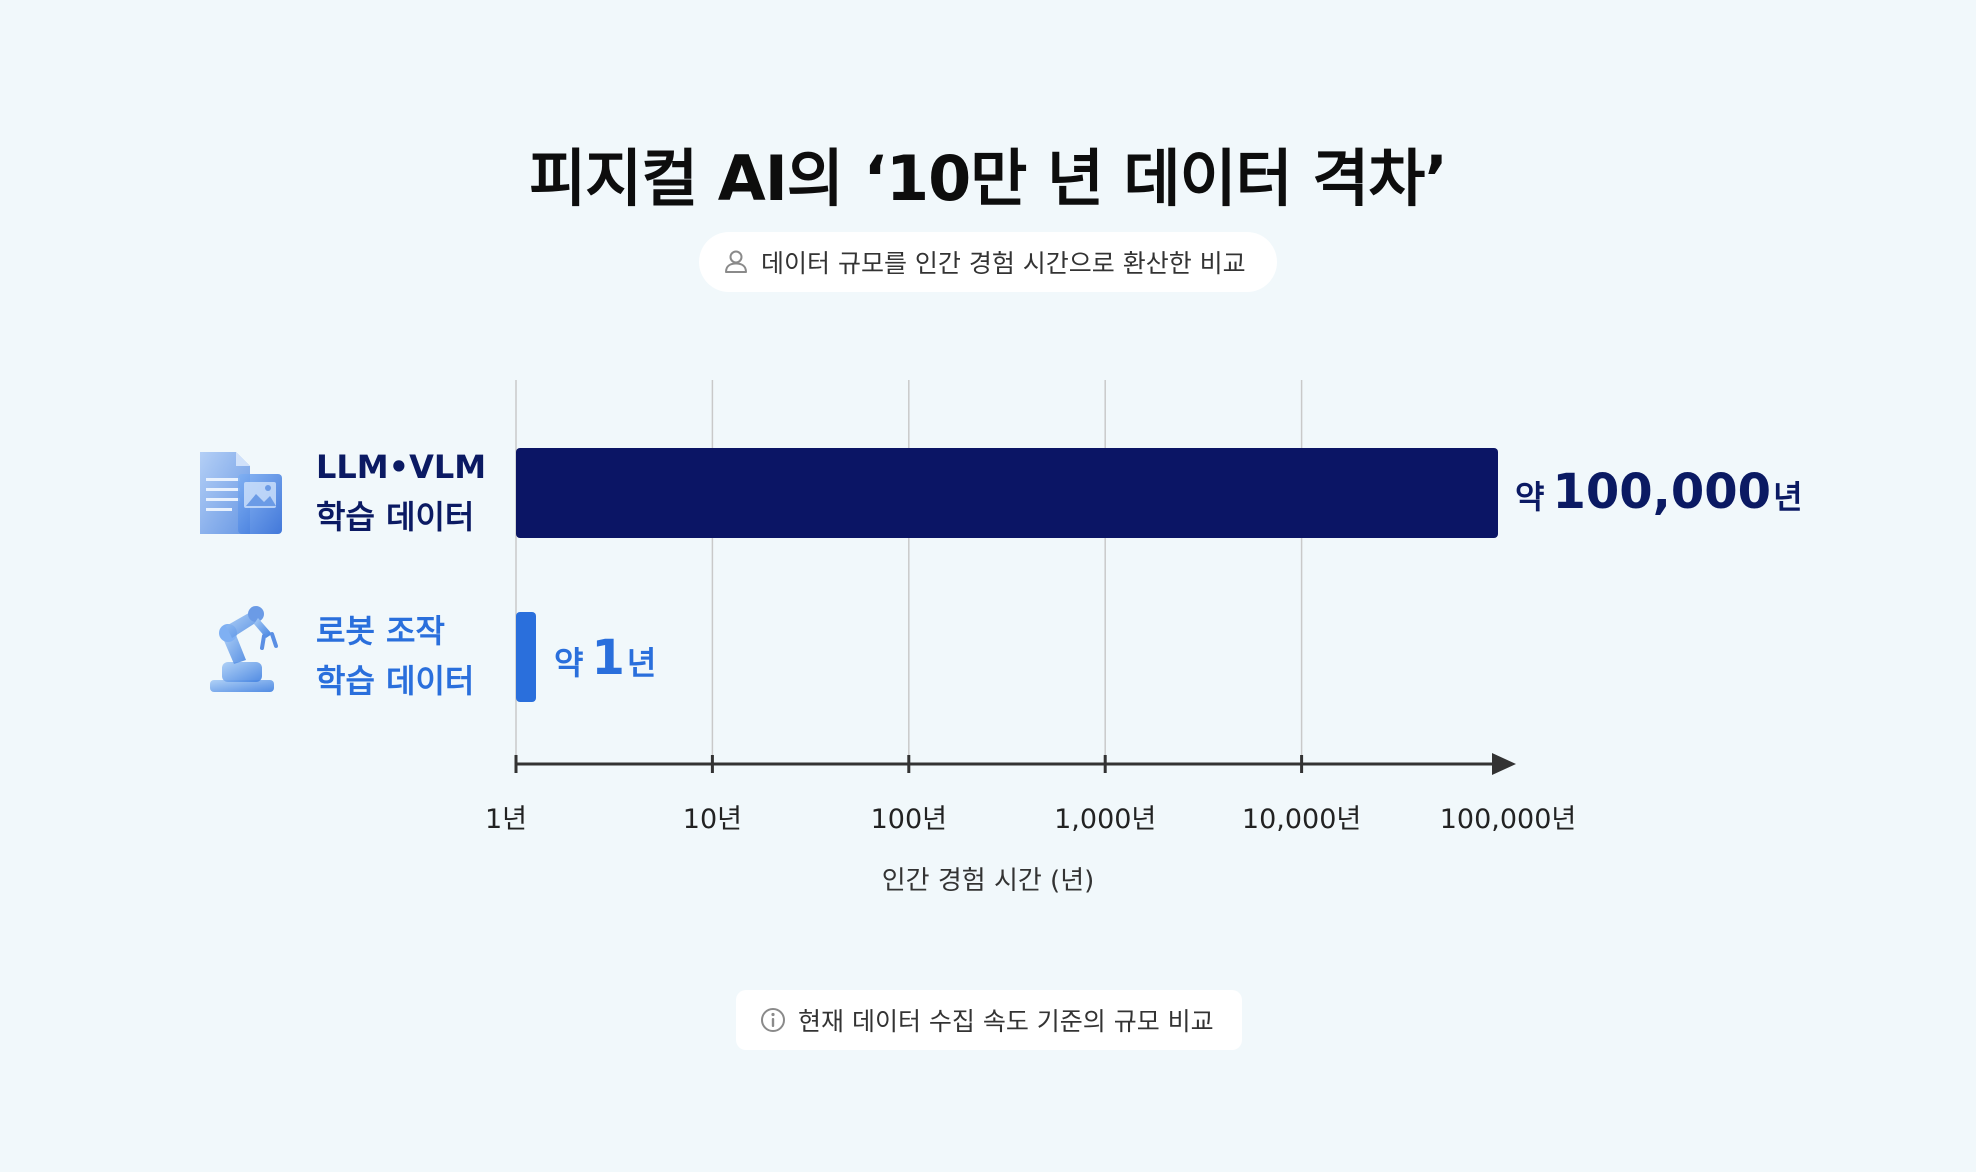 The width and height of the screenshot is (1976, 1172). What do you see at coordinates (395, 681) in the screenshot?
I see `row-label-robot-line2: 학습 데이터` at bounding box center [395, 681].